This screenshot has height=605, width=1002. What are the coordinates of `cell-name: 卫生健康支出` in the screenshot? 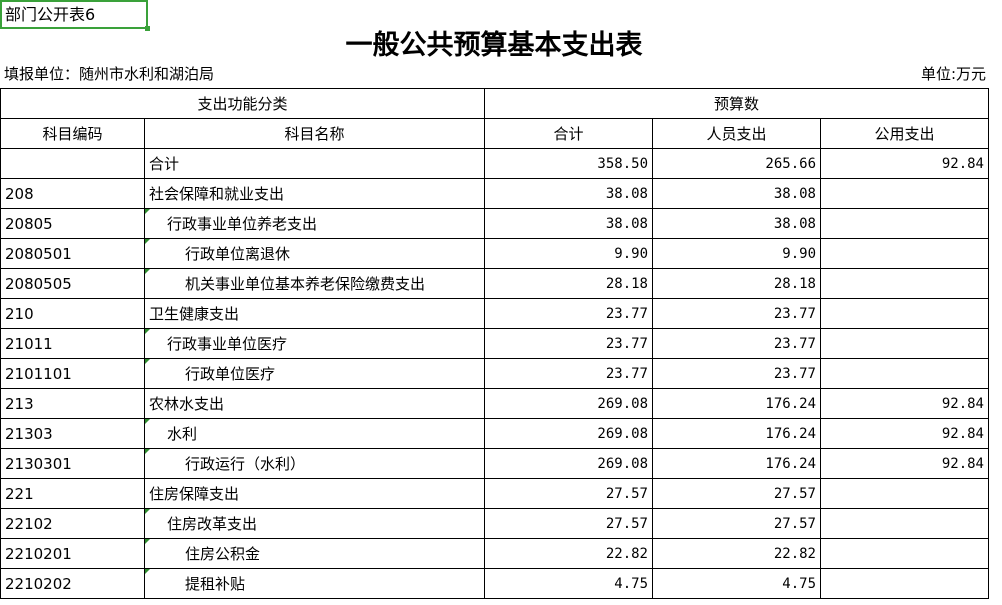 It's located at (314, 313).